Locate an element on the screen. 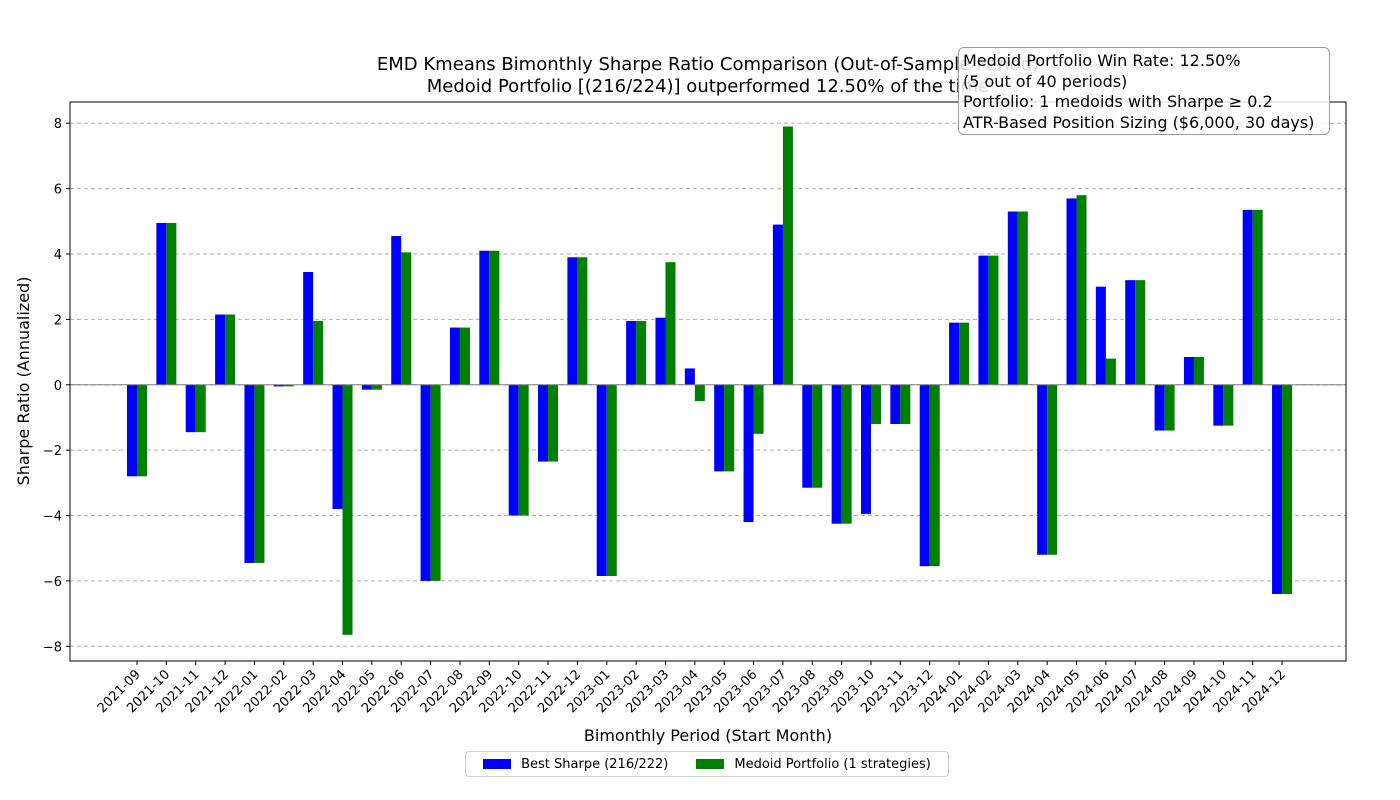 The width and height of the screenshot is (1400, 800). y-axis-title: Sharpe Ratio (Annualized) is located at coordinates (23, 381).